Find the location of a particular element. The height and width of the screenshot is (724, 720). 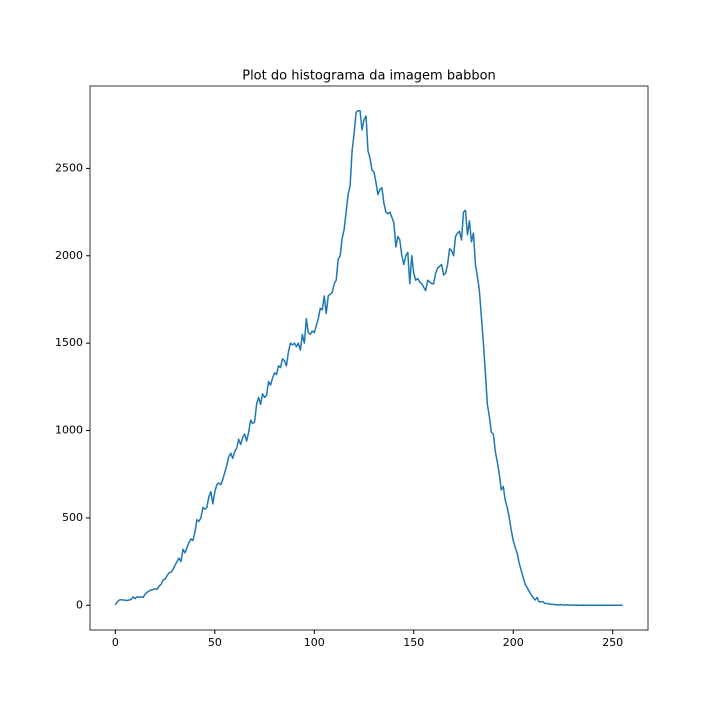

x-tick-label: 0 is located at coordinates (115, 642).